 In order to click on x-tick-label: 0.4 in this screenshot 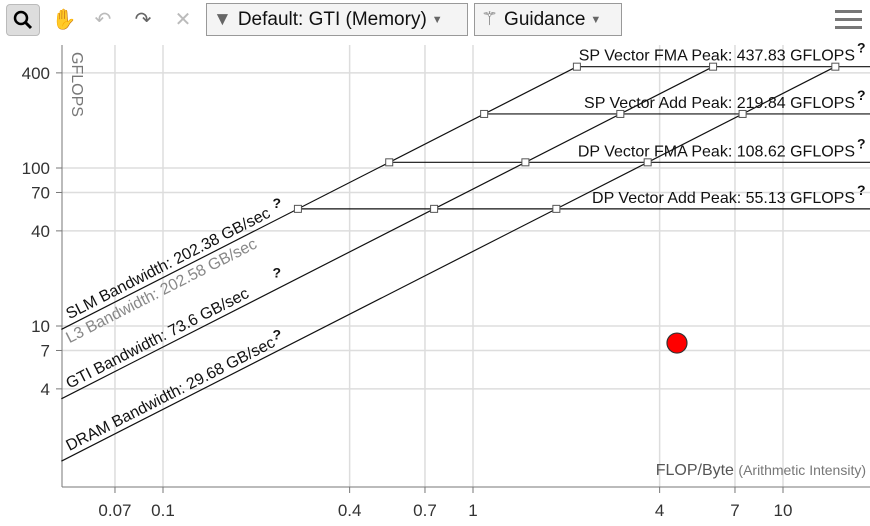, I will do `click(350, 510)`.